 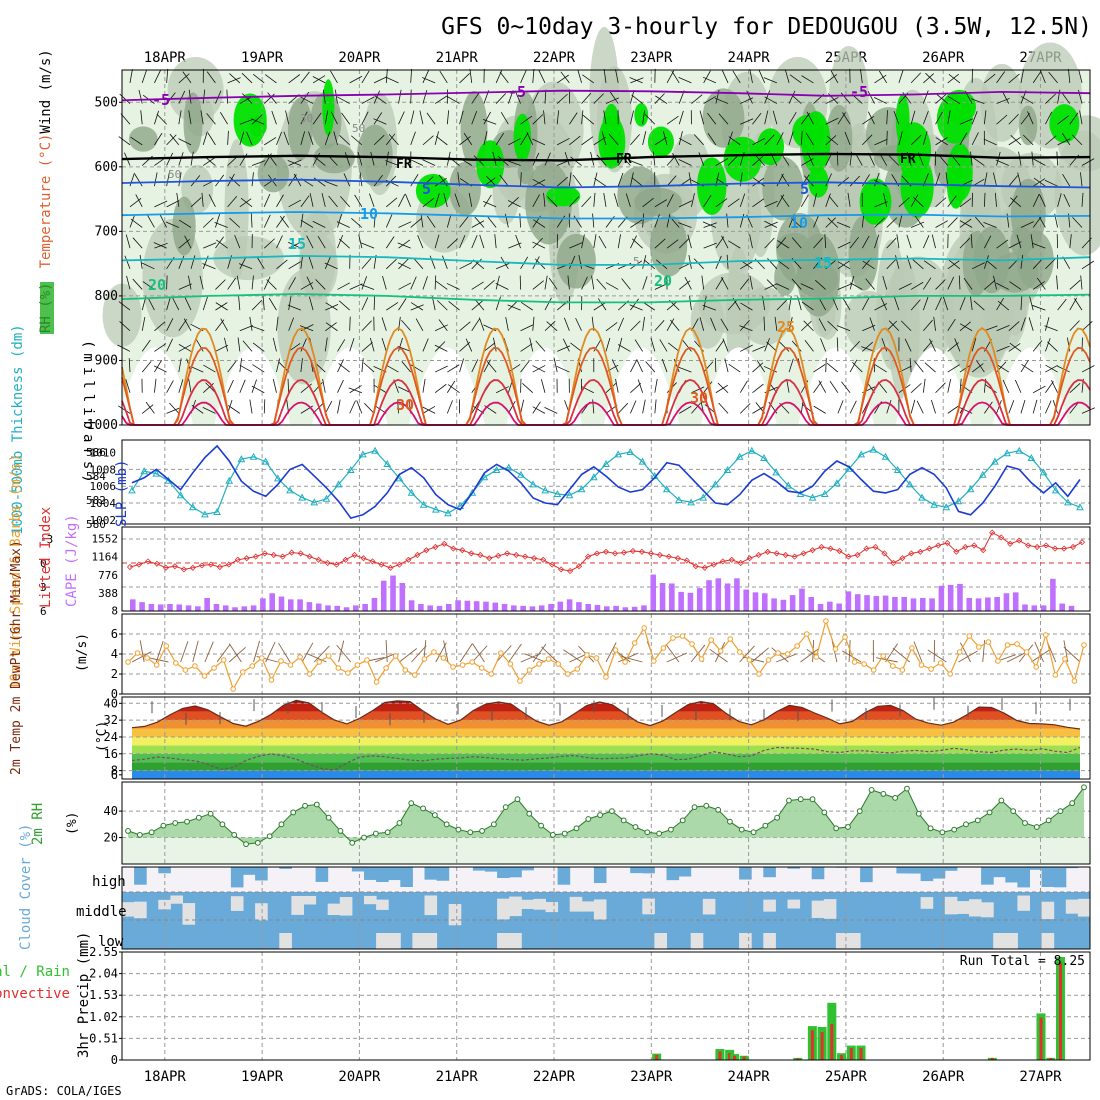 What do you see at coordinates (823, 263) in the screenshot?
I see `isotherm-label: 15` at bounding box center [823, 263].